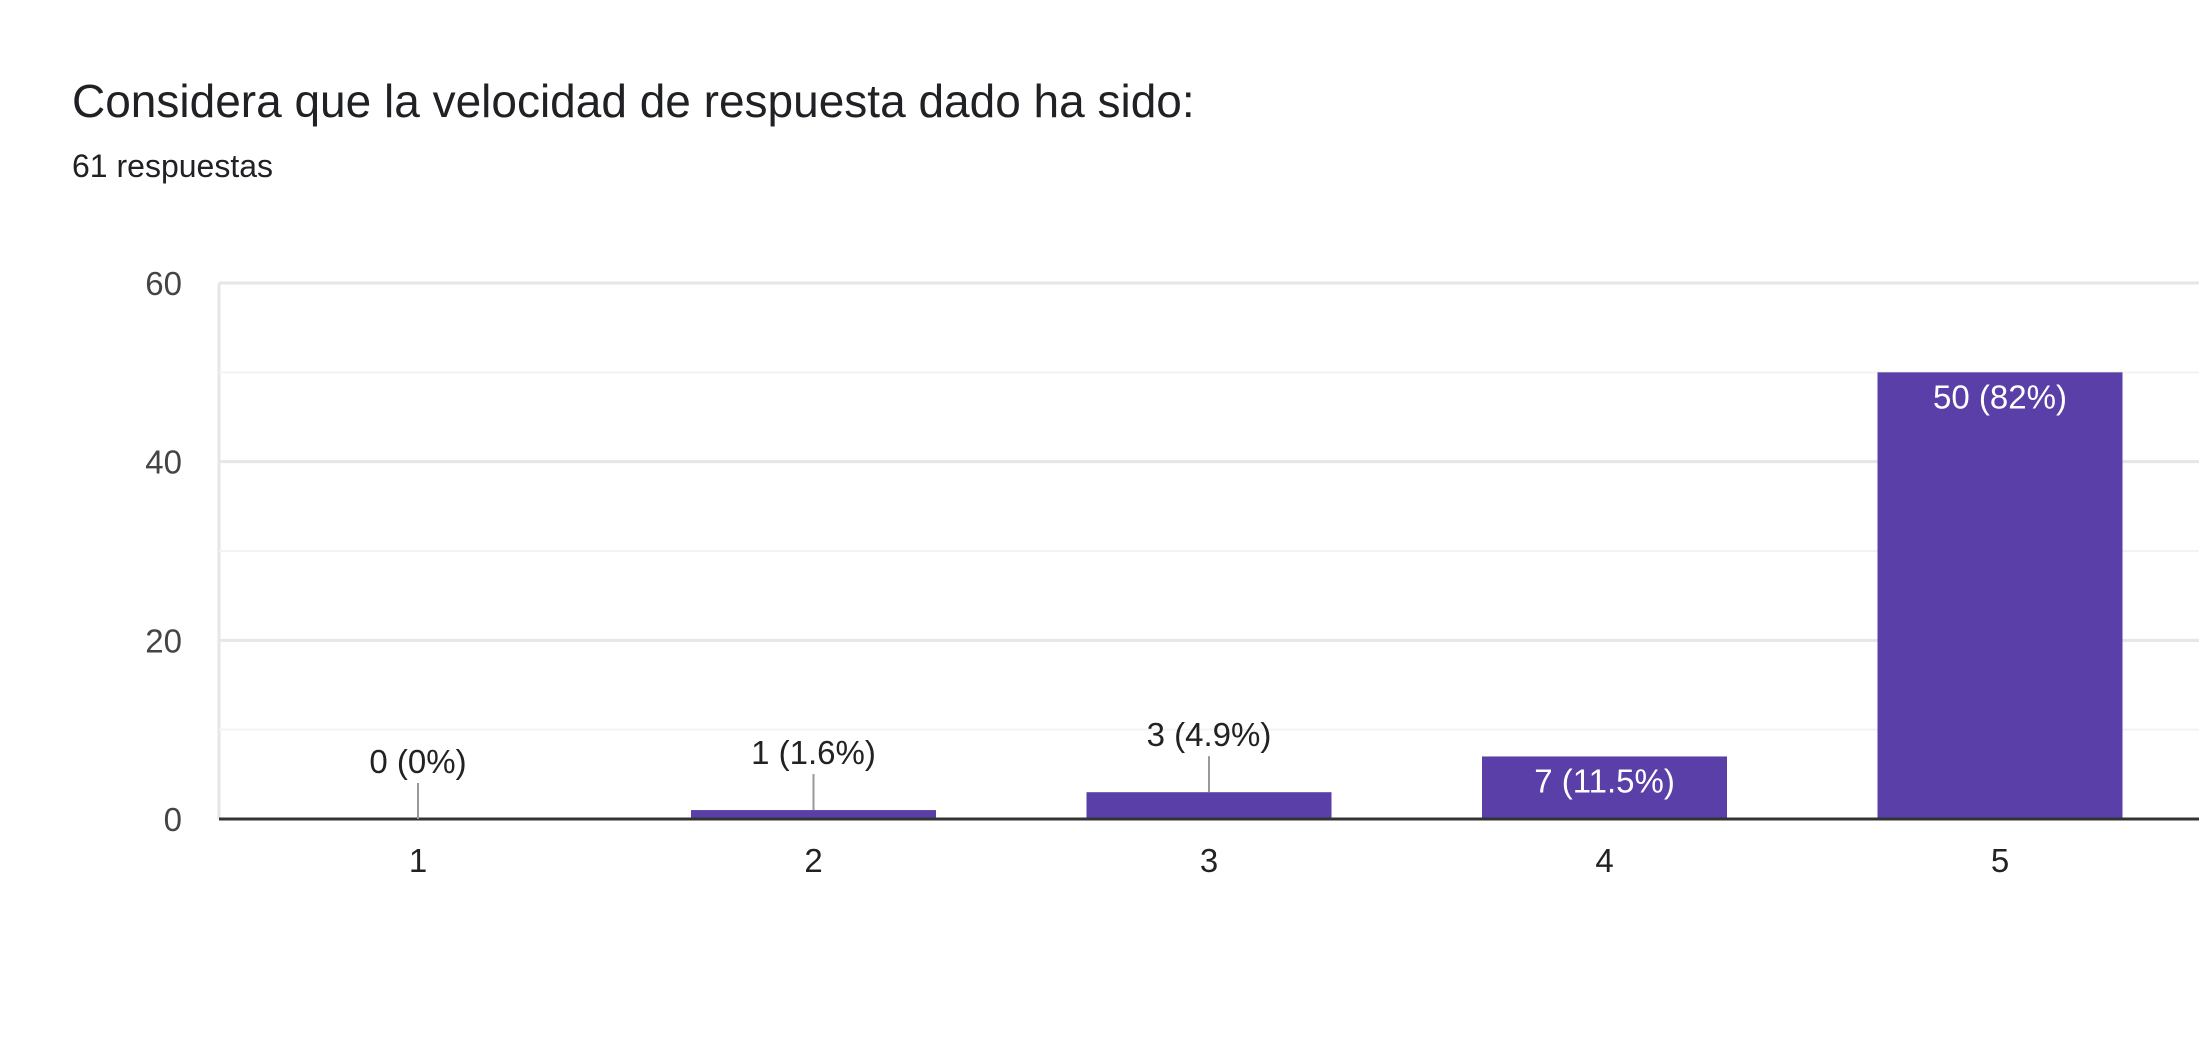  I want to click on x-tick-label: 1, so click(418, 860).